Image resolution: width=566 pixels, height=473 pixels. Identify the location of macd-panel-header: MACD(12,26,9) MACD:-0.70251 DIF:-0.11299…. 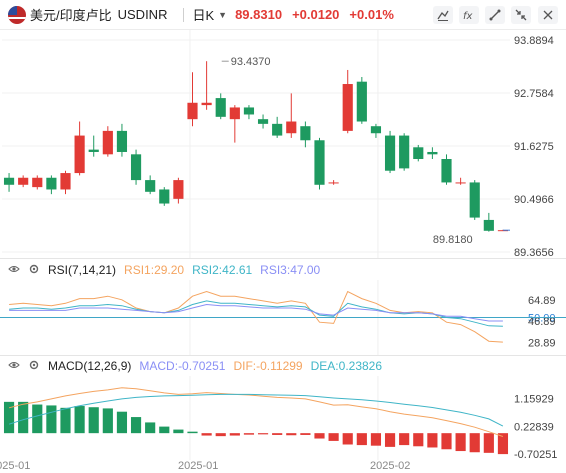
(199, 366).